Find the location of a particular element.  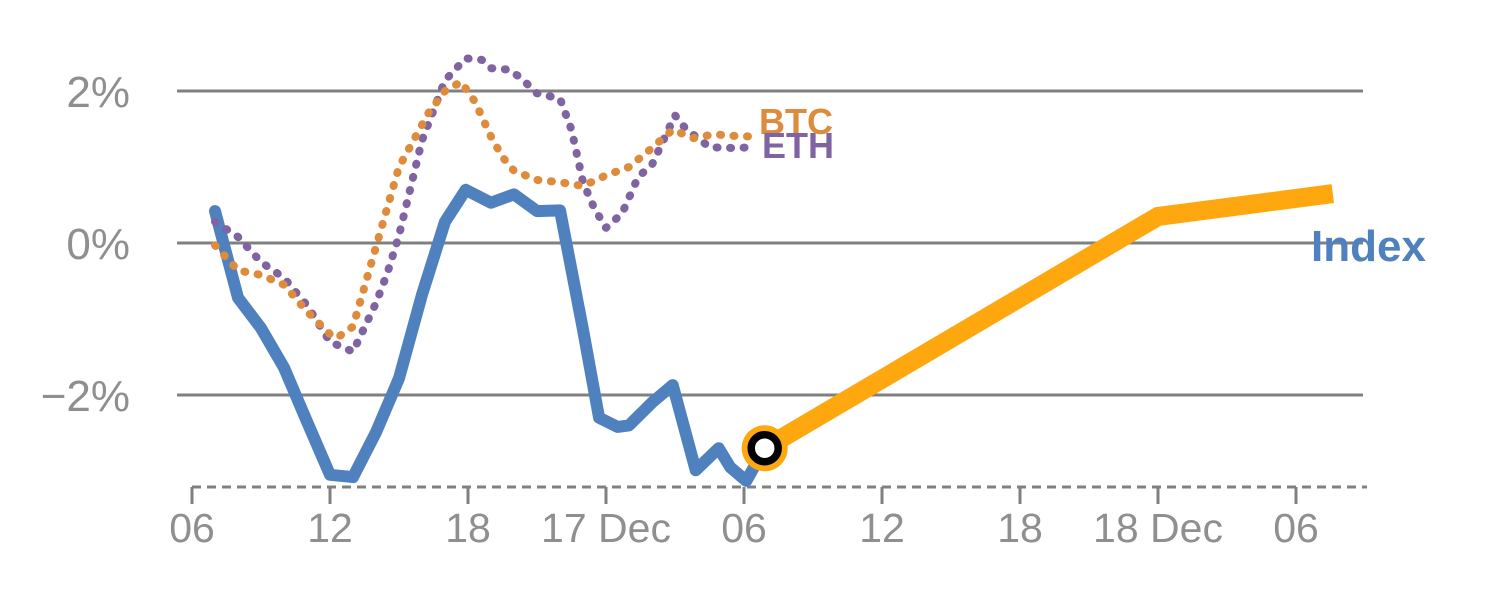

x-tick-label: 17 Dec is located at coordinates (606, 528).